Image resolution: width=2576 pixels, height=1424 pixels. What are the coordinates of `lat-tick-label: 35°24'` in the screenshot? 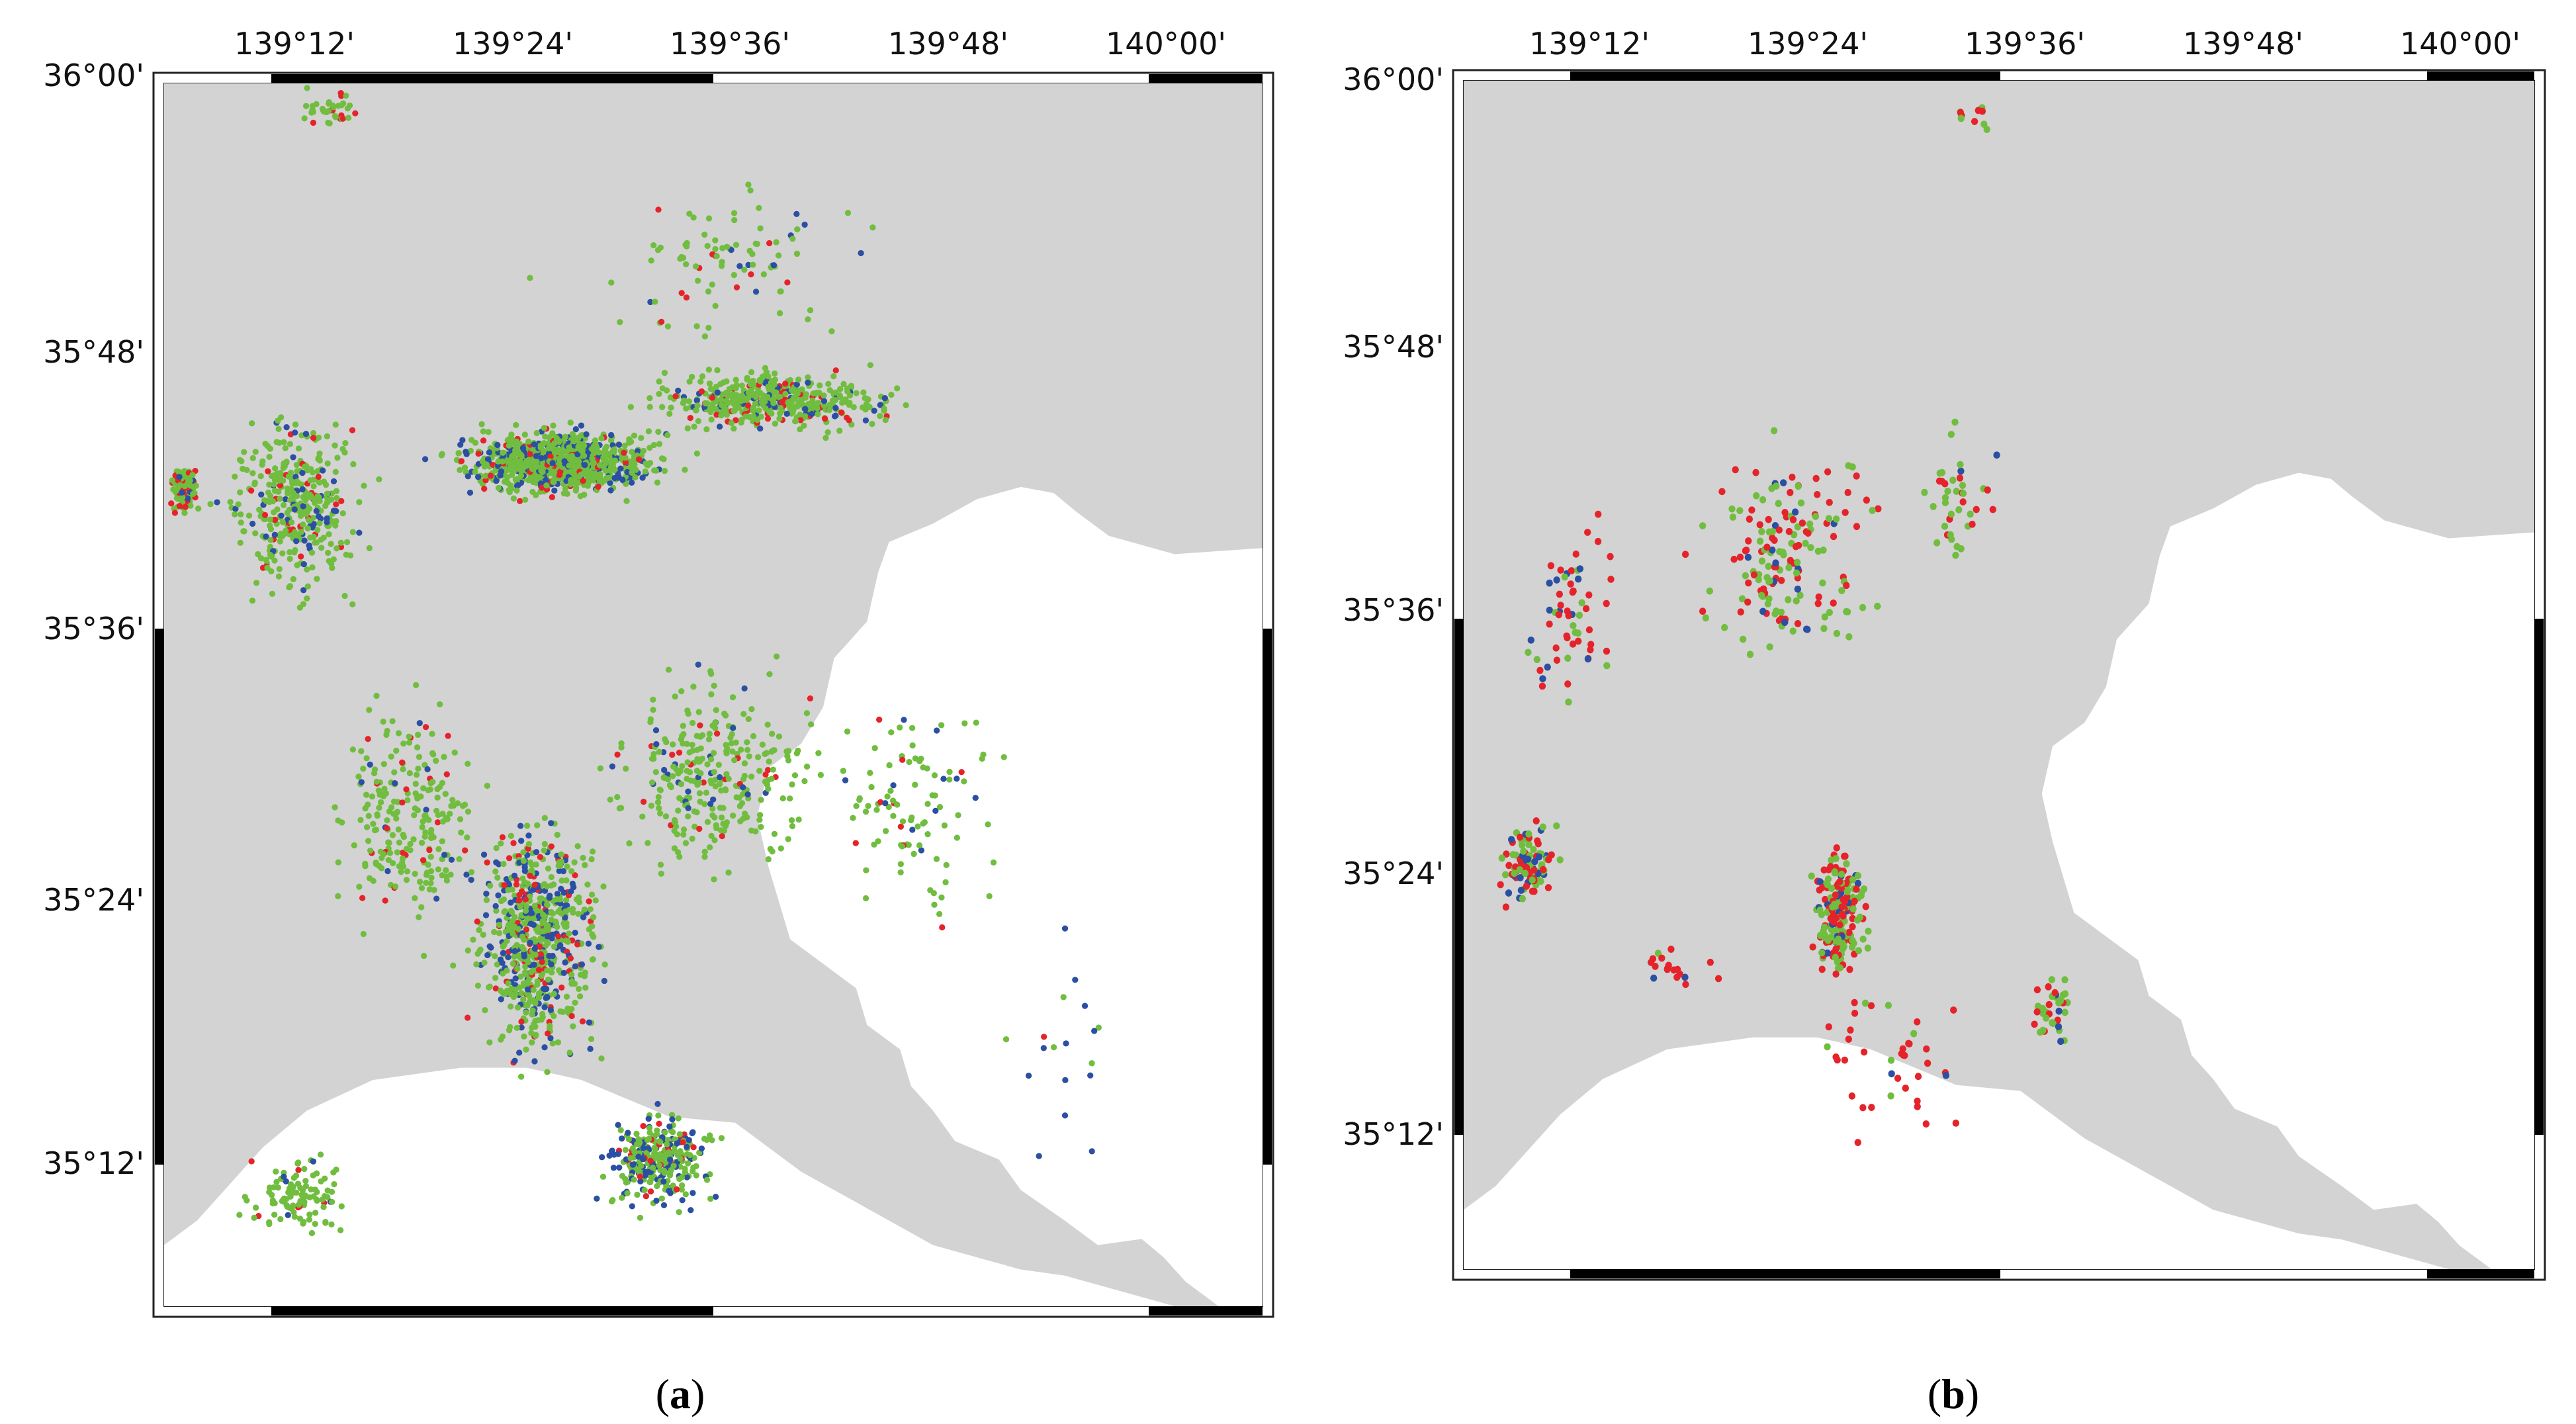 It's located at (1393, 873).